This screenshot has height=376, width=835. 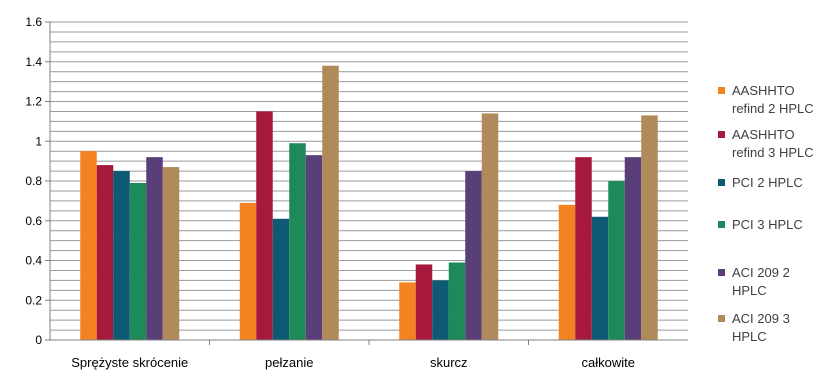 I want to click on legend-label: PCI 3 HPLC, so click(x=767, y=224).